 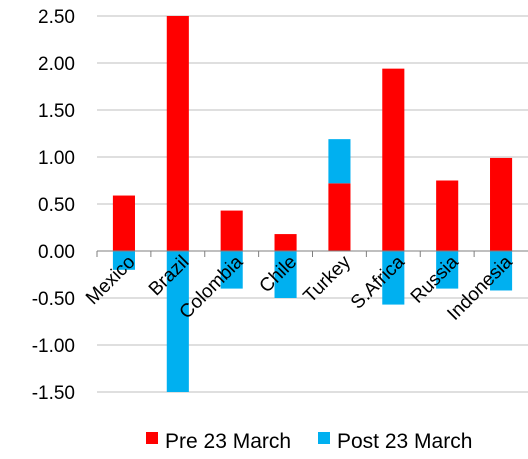 I want to click on y-tick-label: -0.50, so click(x=53, y=299).